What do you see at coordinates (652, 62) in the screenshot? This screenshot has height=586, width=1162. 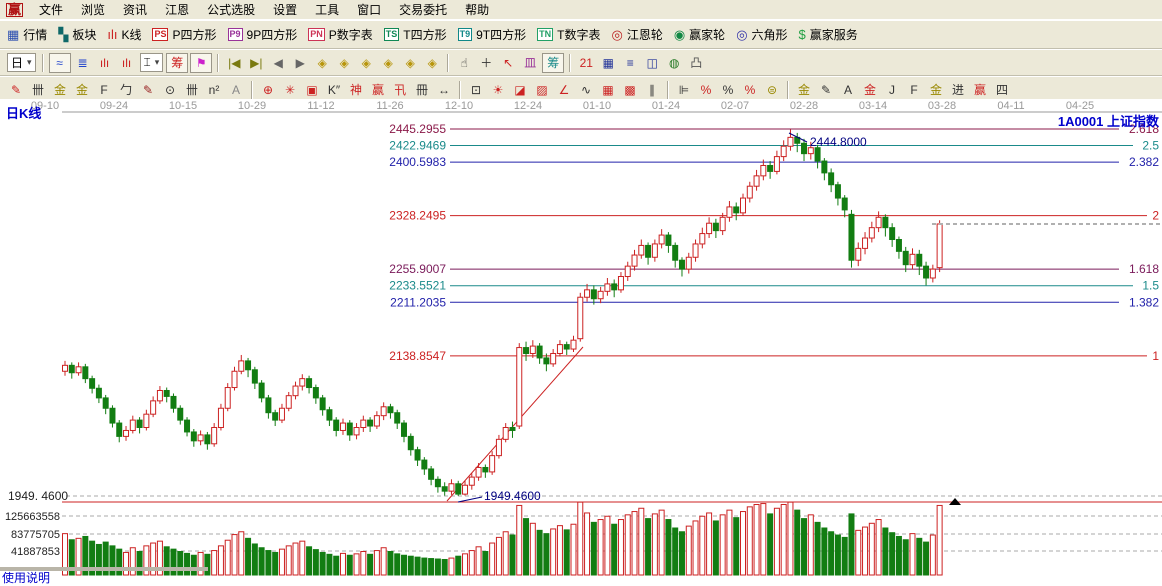 I see `save-icon: ◫` at bounding box center [652, 62].